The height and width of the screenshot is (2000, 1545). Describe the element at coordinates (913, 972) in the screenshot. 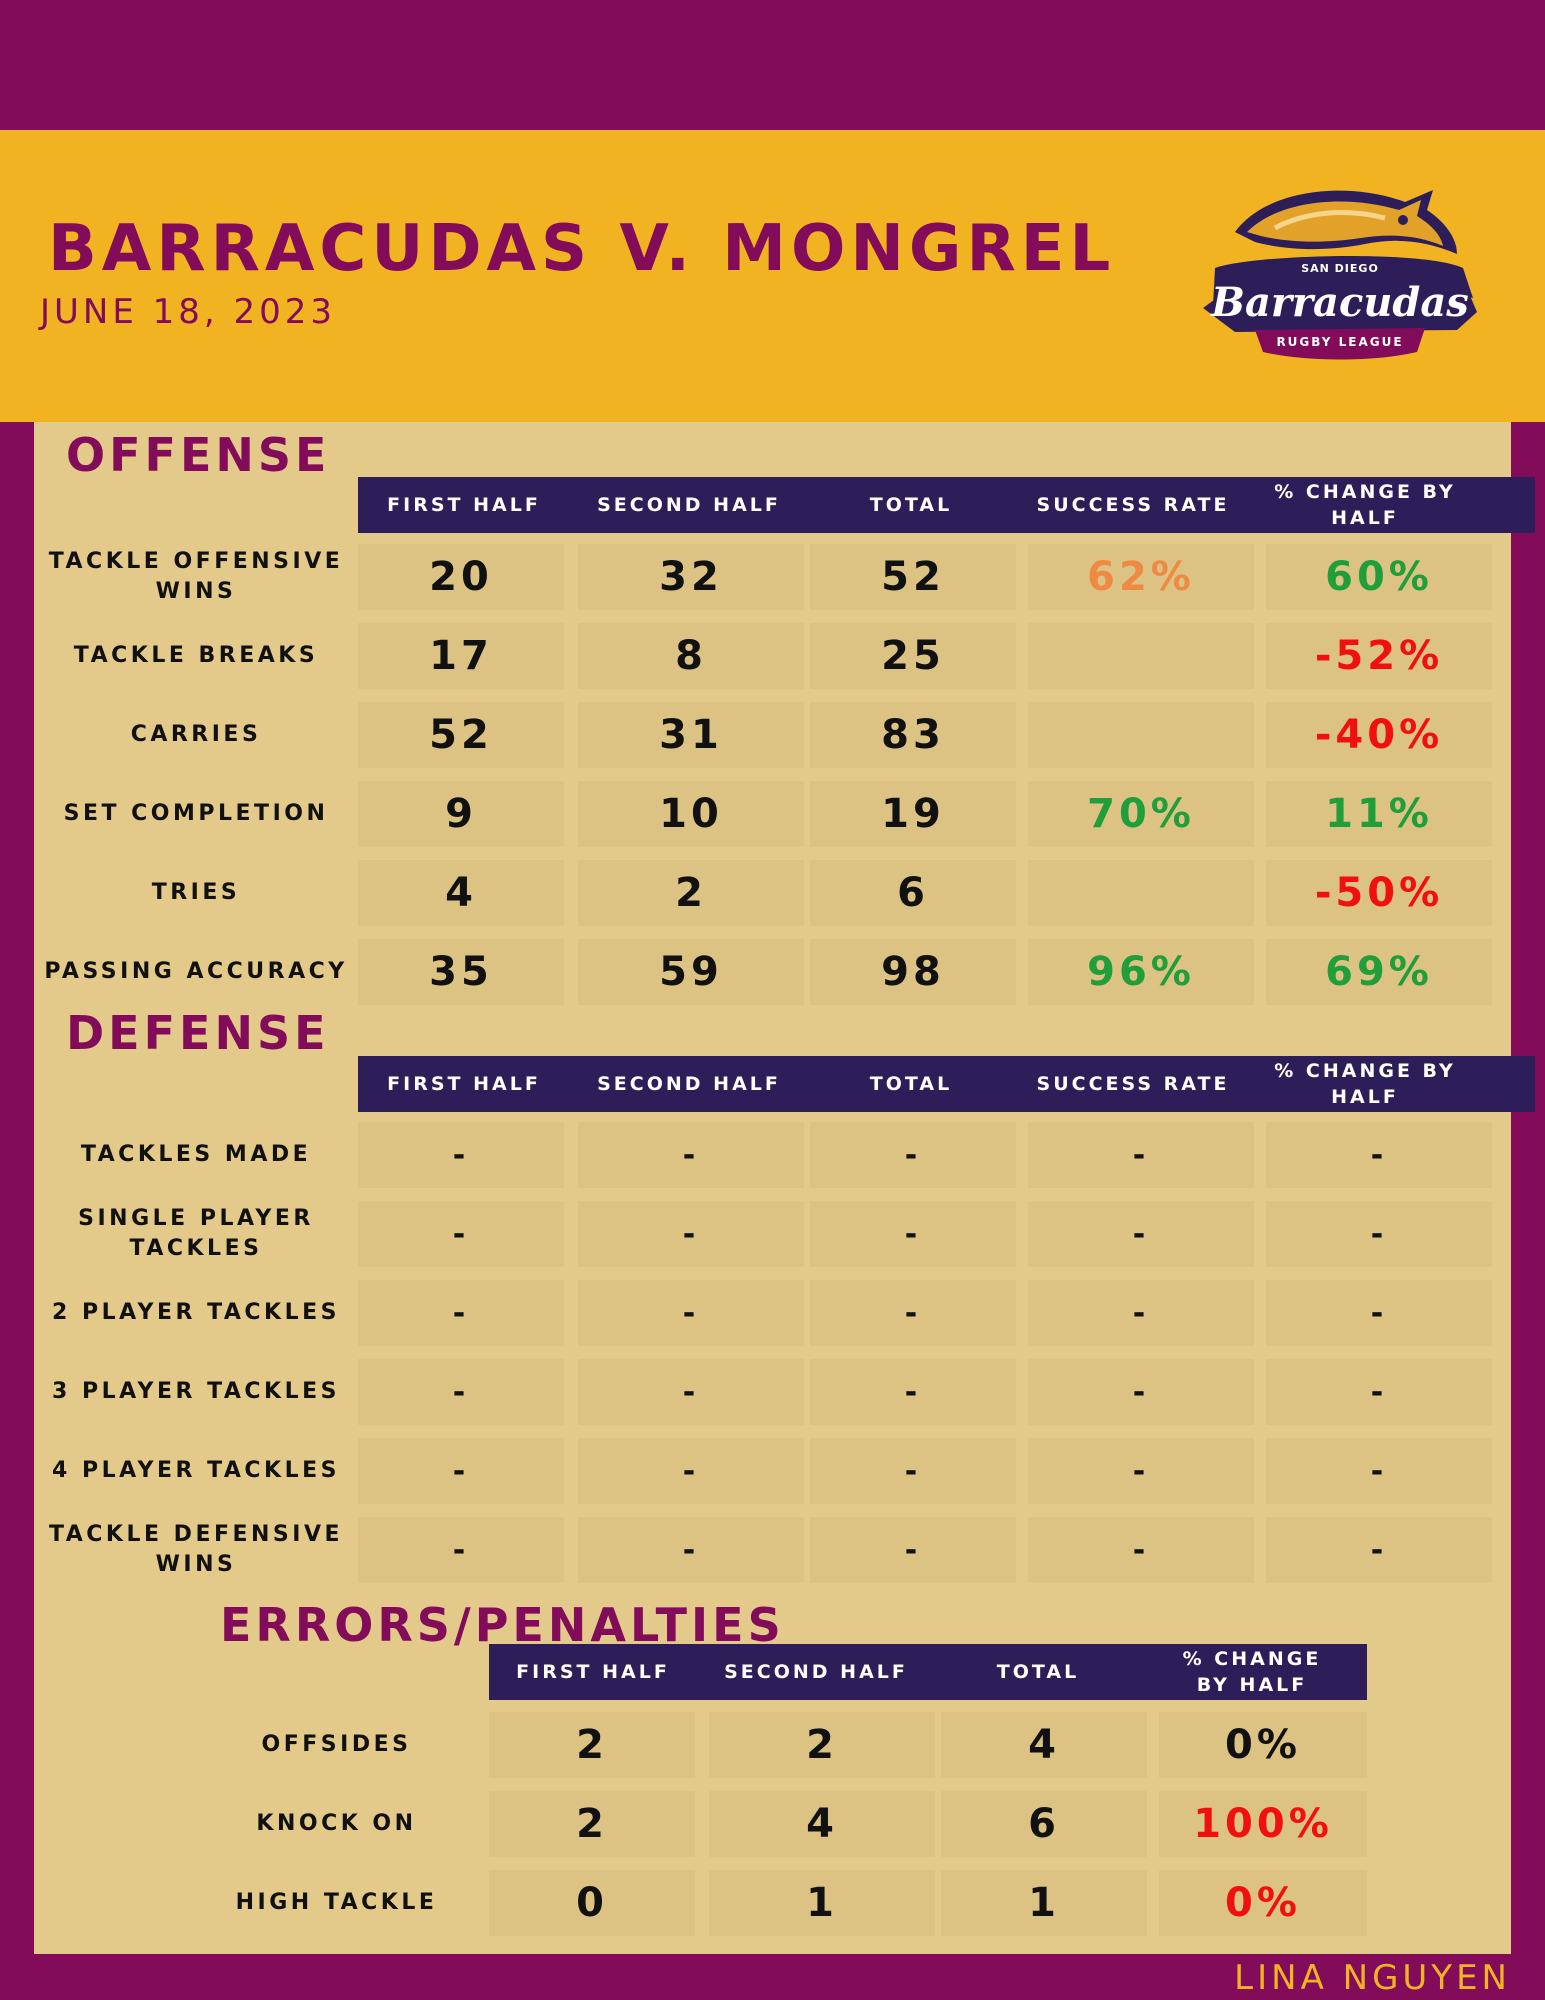

I see `offense-cell: 98` at that location.